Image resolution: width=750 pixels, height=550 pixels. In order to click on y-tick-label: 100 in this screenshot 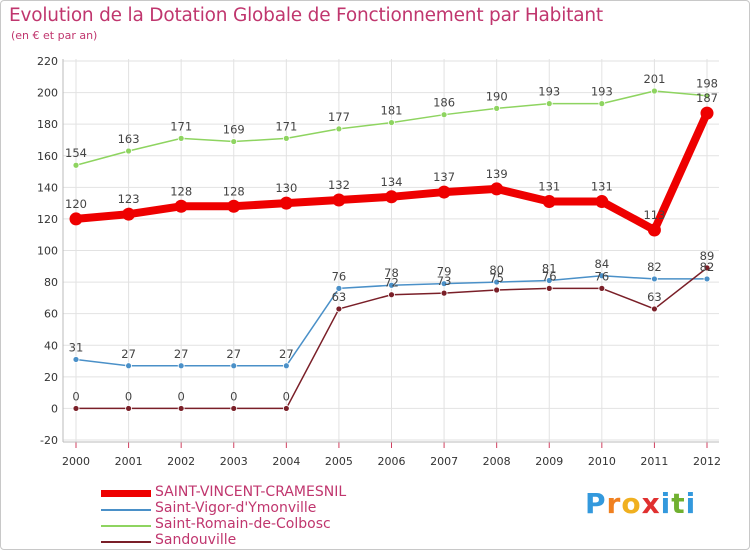, I will do `click(47, 251)`.